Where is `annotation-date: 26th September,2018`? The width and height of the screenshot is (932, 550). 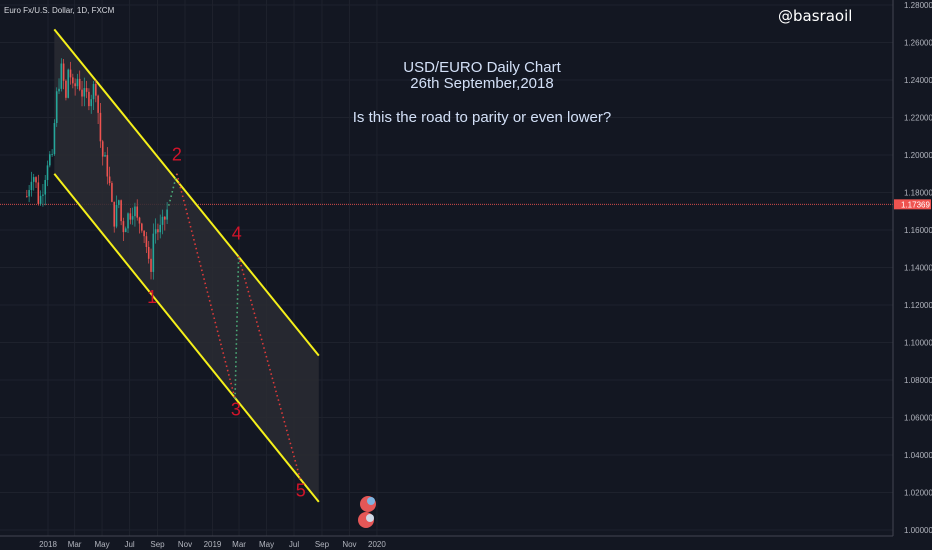 annotation-date: 26th September,2018 is located at coordinates (481, 83).